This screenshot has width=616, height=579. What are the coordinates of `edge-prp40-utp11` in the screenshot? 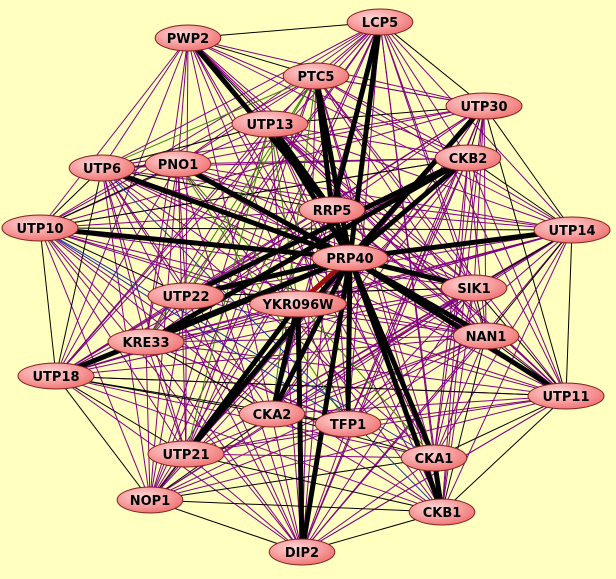 It's located at (458, 327).